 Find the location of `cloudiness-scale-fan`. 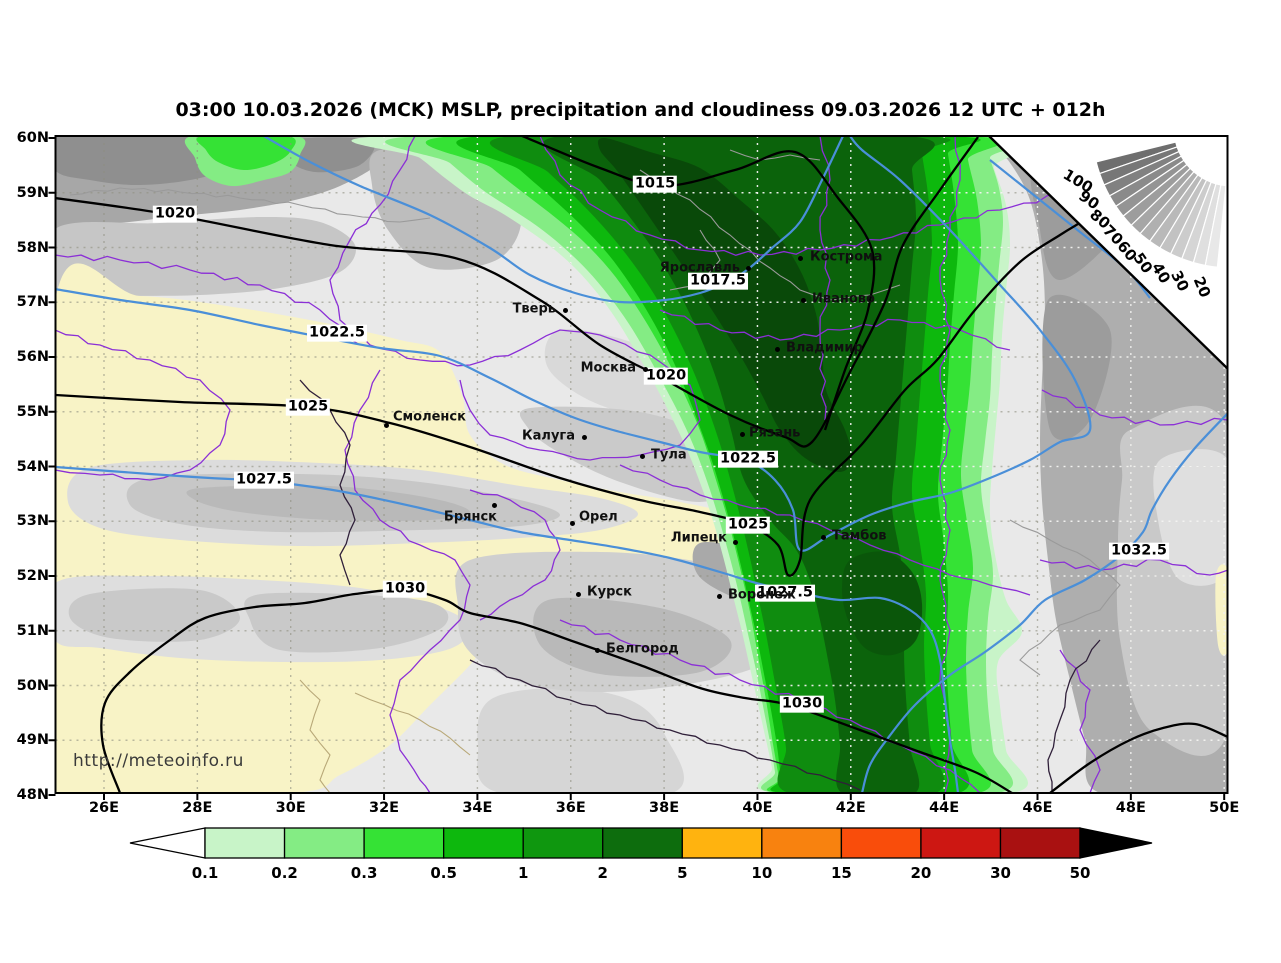

cloudiness-scale-fan is located at coordinates (1107, 253).